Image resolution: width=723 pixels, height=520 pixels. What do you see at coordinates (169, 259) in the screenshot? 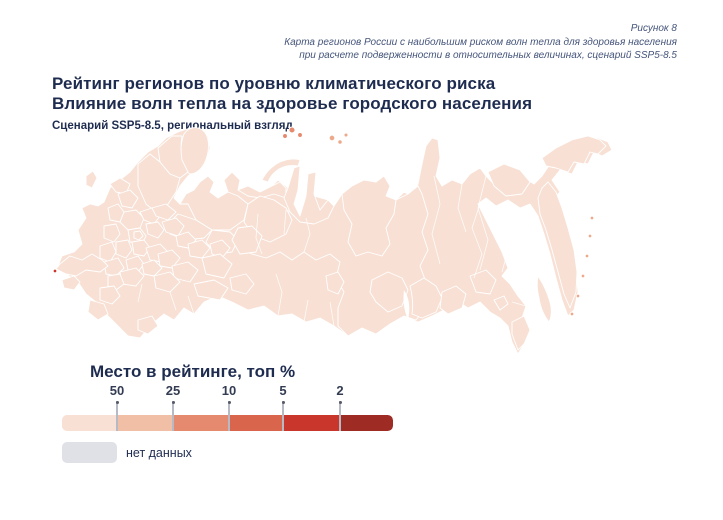
I see `region-penza-mordovia` at bounding box center [169, 259].